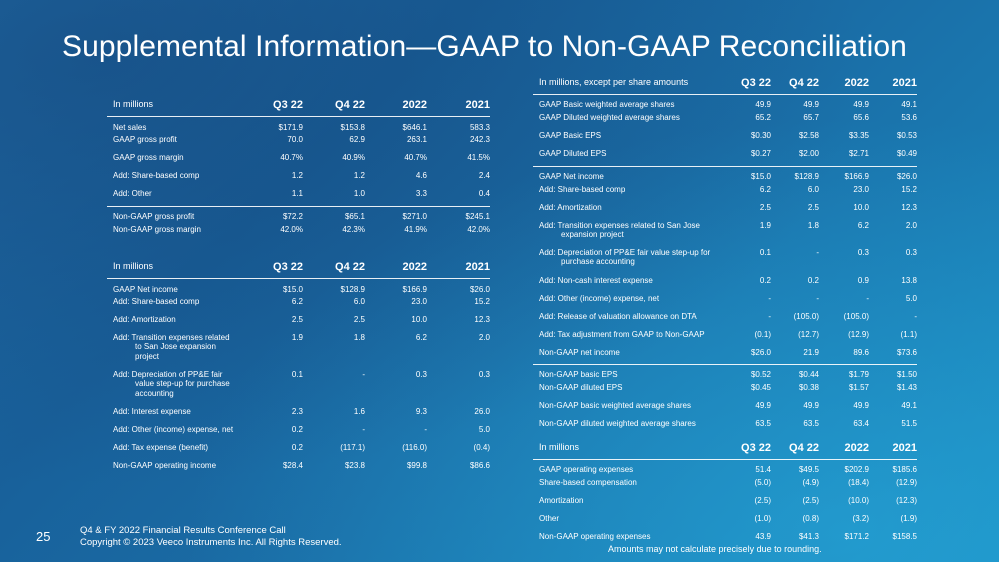  What do you see at coordinates (728, 387) in the screenshot?
I see `table-row: Non-GAAP diluted EPS $0.45 $0.38 $1.57 $1.43` at bounding box center [728, 387].